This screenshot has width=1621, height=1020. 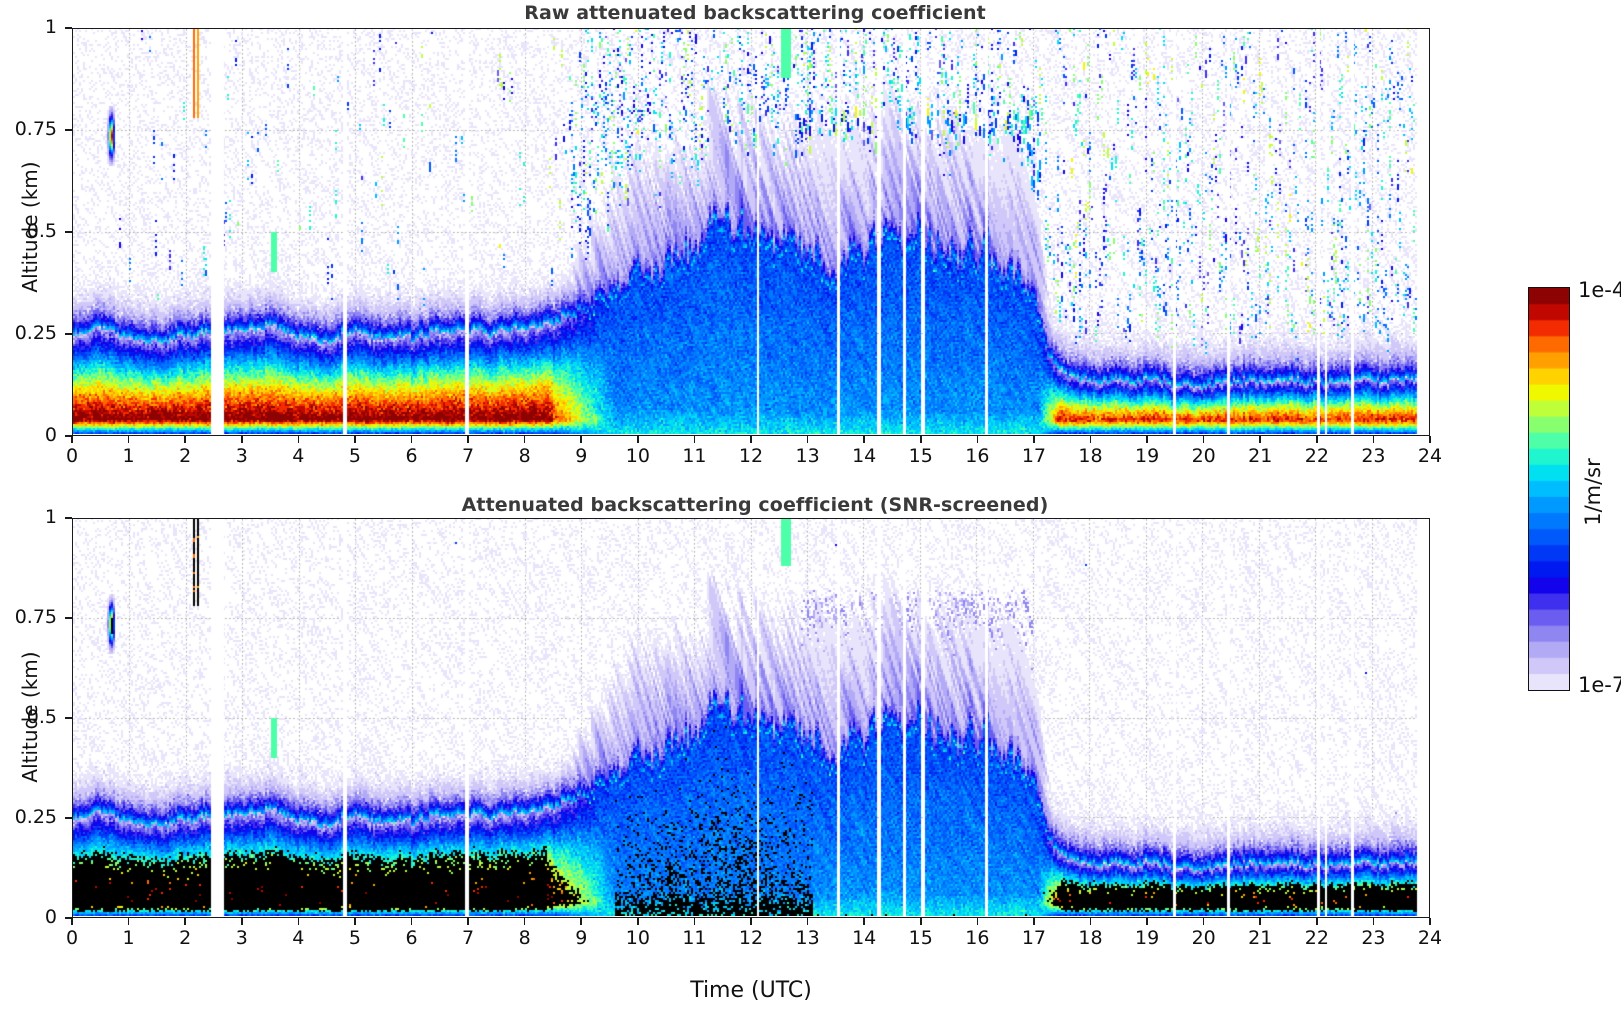 What do you see at coordinates (1599, 290) in the screenshot?
I see `colorbar-tick-max: 1e-4` at bounding box center [1599, 290].